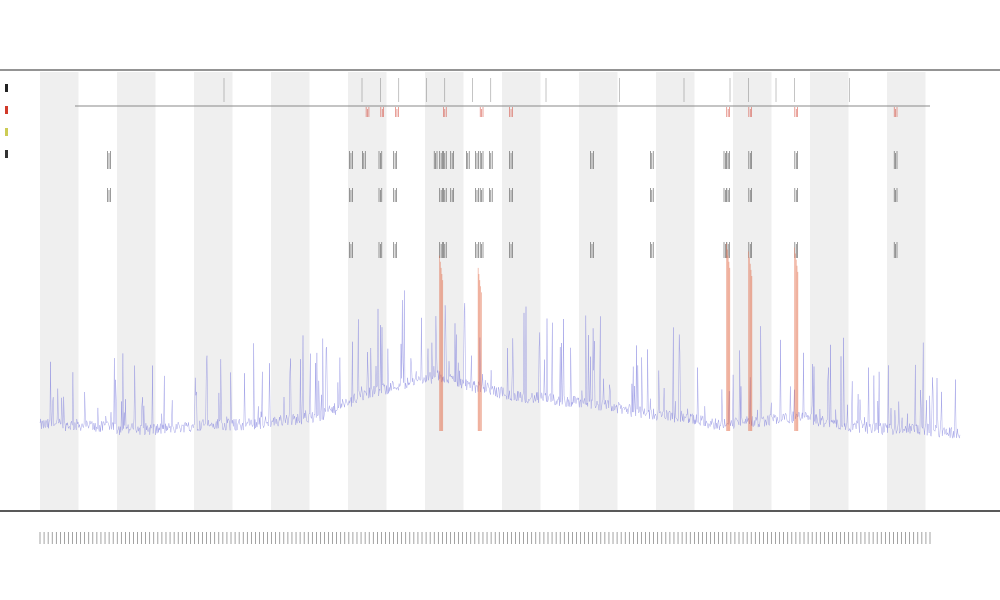  I want to click on x-tick-labels, so click(485, 538).